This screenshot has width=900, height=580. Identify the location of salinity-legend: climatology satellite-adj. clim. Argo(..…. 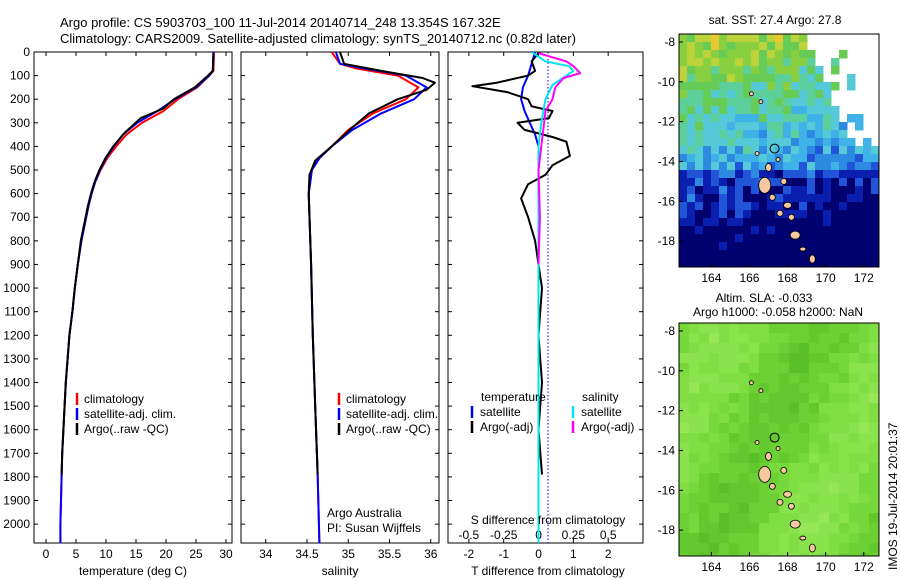
(387, 414).